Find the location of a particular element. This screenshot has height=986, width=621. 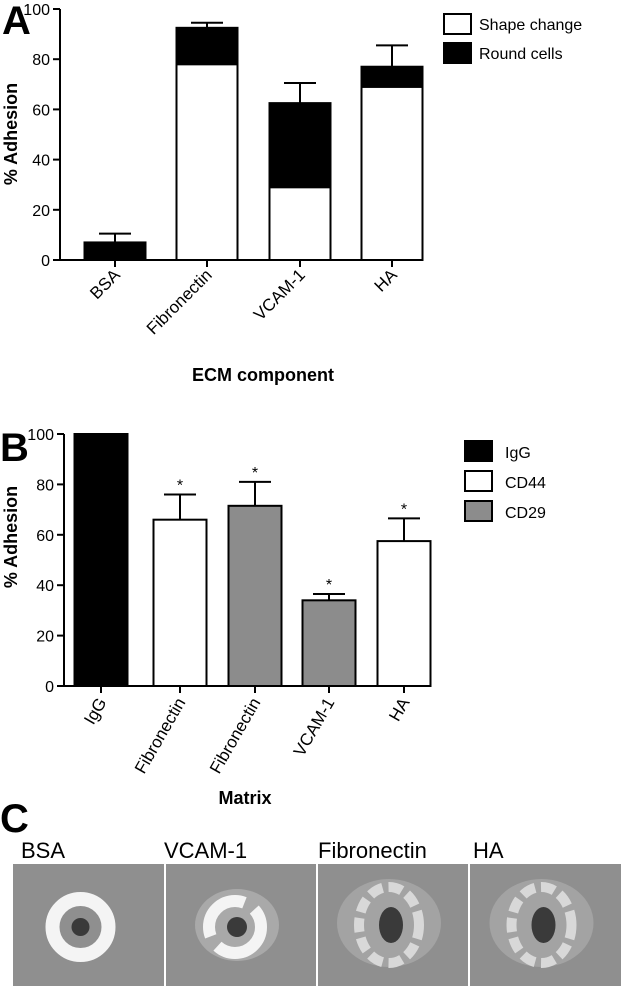

micrograph-fibronectin is located at coordinates (393, 925).